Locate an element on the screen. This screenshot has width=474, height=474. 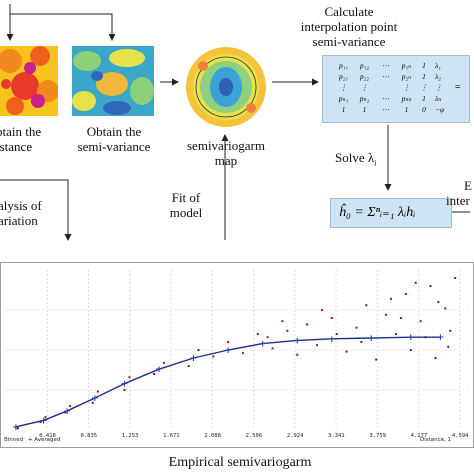
matrix-cell: pₙ₁ is located at coordinates (343, 98).